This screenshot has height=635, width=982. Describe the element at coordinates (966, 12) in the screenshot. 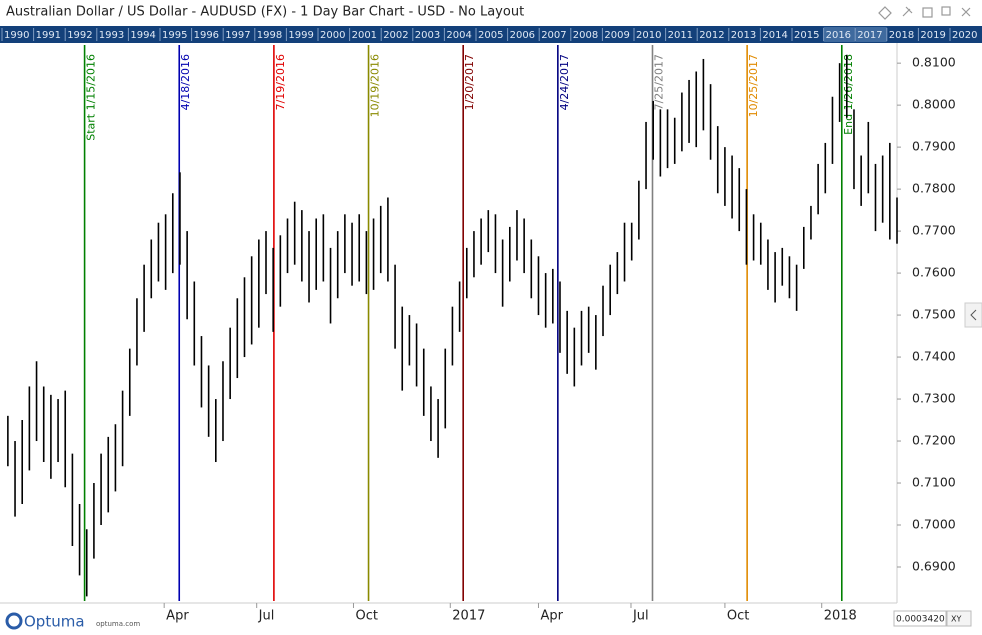

I see `icon-close` at that location.